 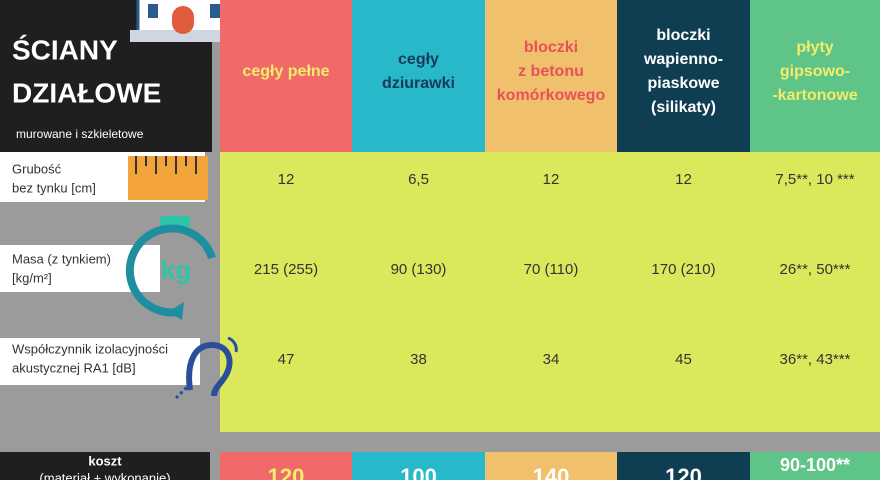 What do you see at coordinates (176, 270) in the screenshot?
I see `kg-label: kg` at bounding box center [176, 270].